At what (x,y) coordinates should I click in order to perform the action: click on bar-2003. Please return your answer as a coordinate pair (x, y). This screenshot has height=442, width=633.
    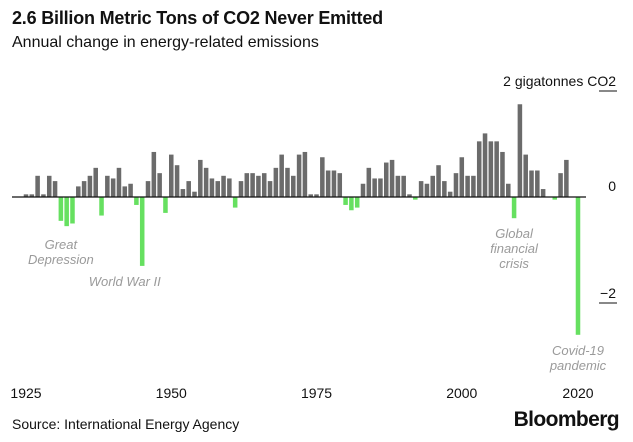
    Looking at the image, I should click on (479, 169).